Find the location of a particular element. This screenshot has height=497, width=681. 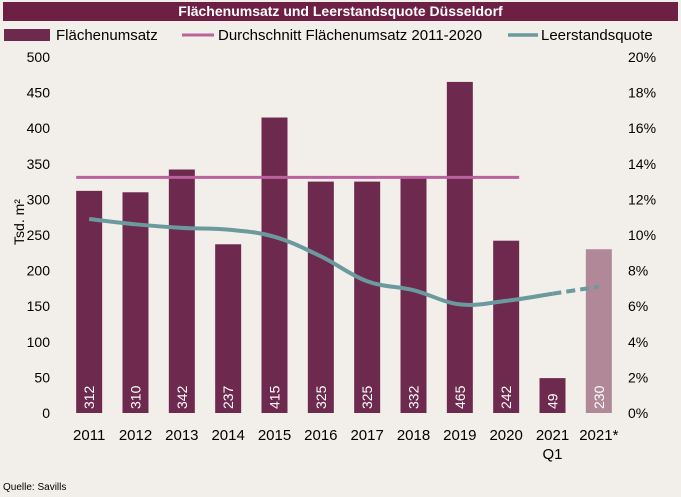

bar-2021-q1 is located at coordinates (552, 395).